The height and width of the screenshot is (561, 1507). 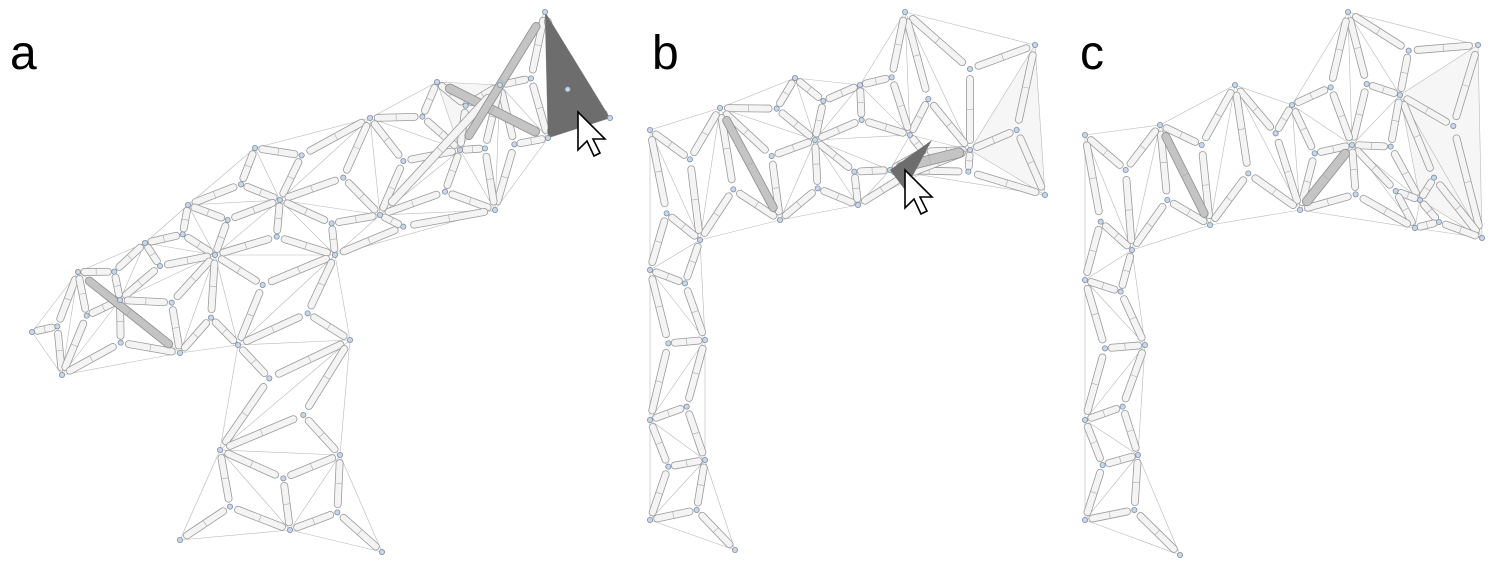 What do you see at coordinates (665, 53) in the screenshot?
I see `panel-label-b: b` at bounding box center [665, 53].